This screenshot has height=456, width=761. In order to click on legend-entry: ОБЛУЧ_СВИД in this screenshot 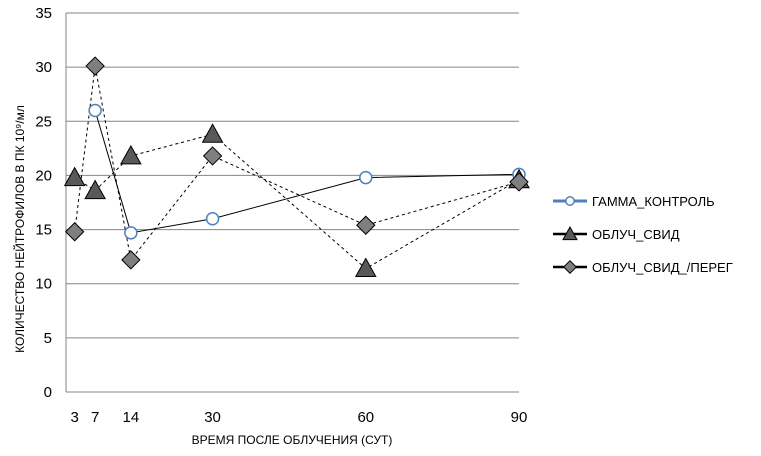, I will do `click(616, 234)`.